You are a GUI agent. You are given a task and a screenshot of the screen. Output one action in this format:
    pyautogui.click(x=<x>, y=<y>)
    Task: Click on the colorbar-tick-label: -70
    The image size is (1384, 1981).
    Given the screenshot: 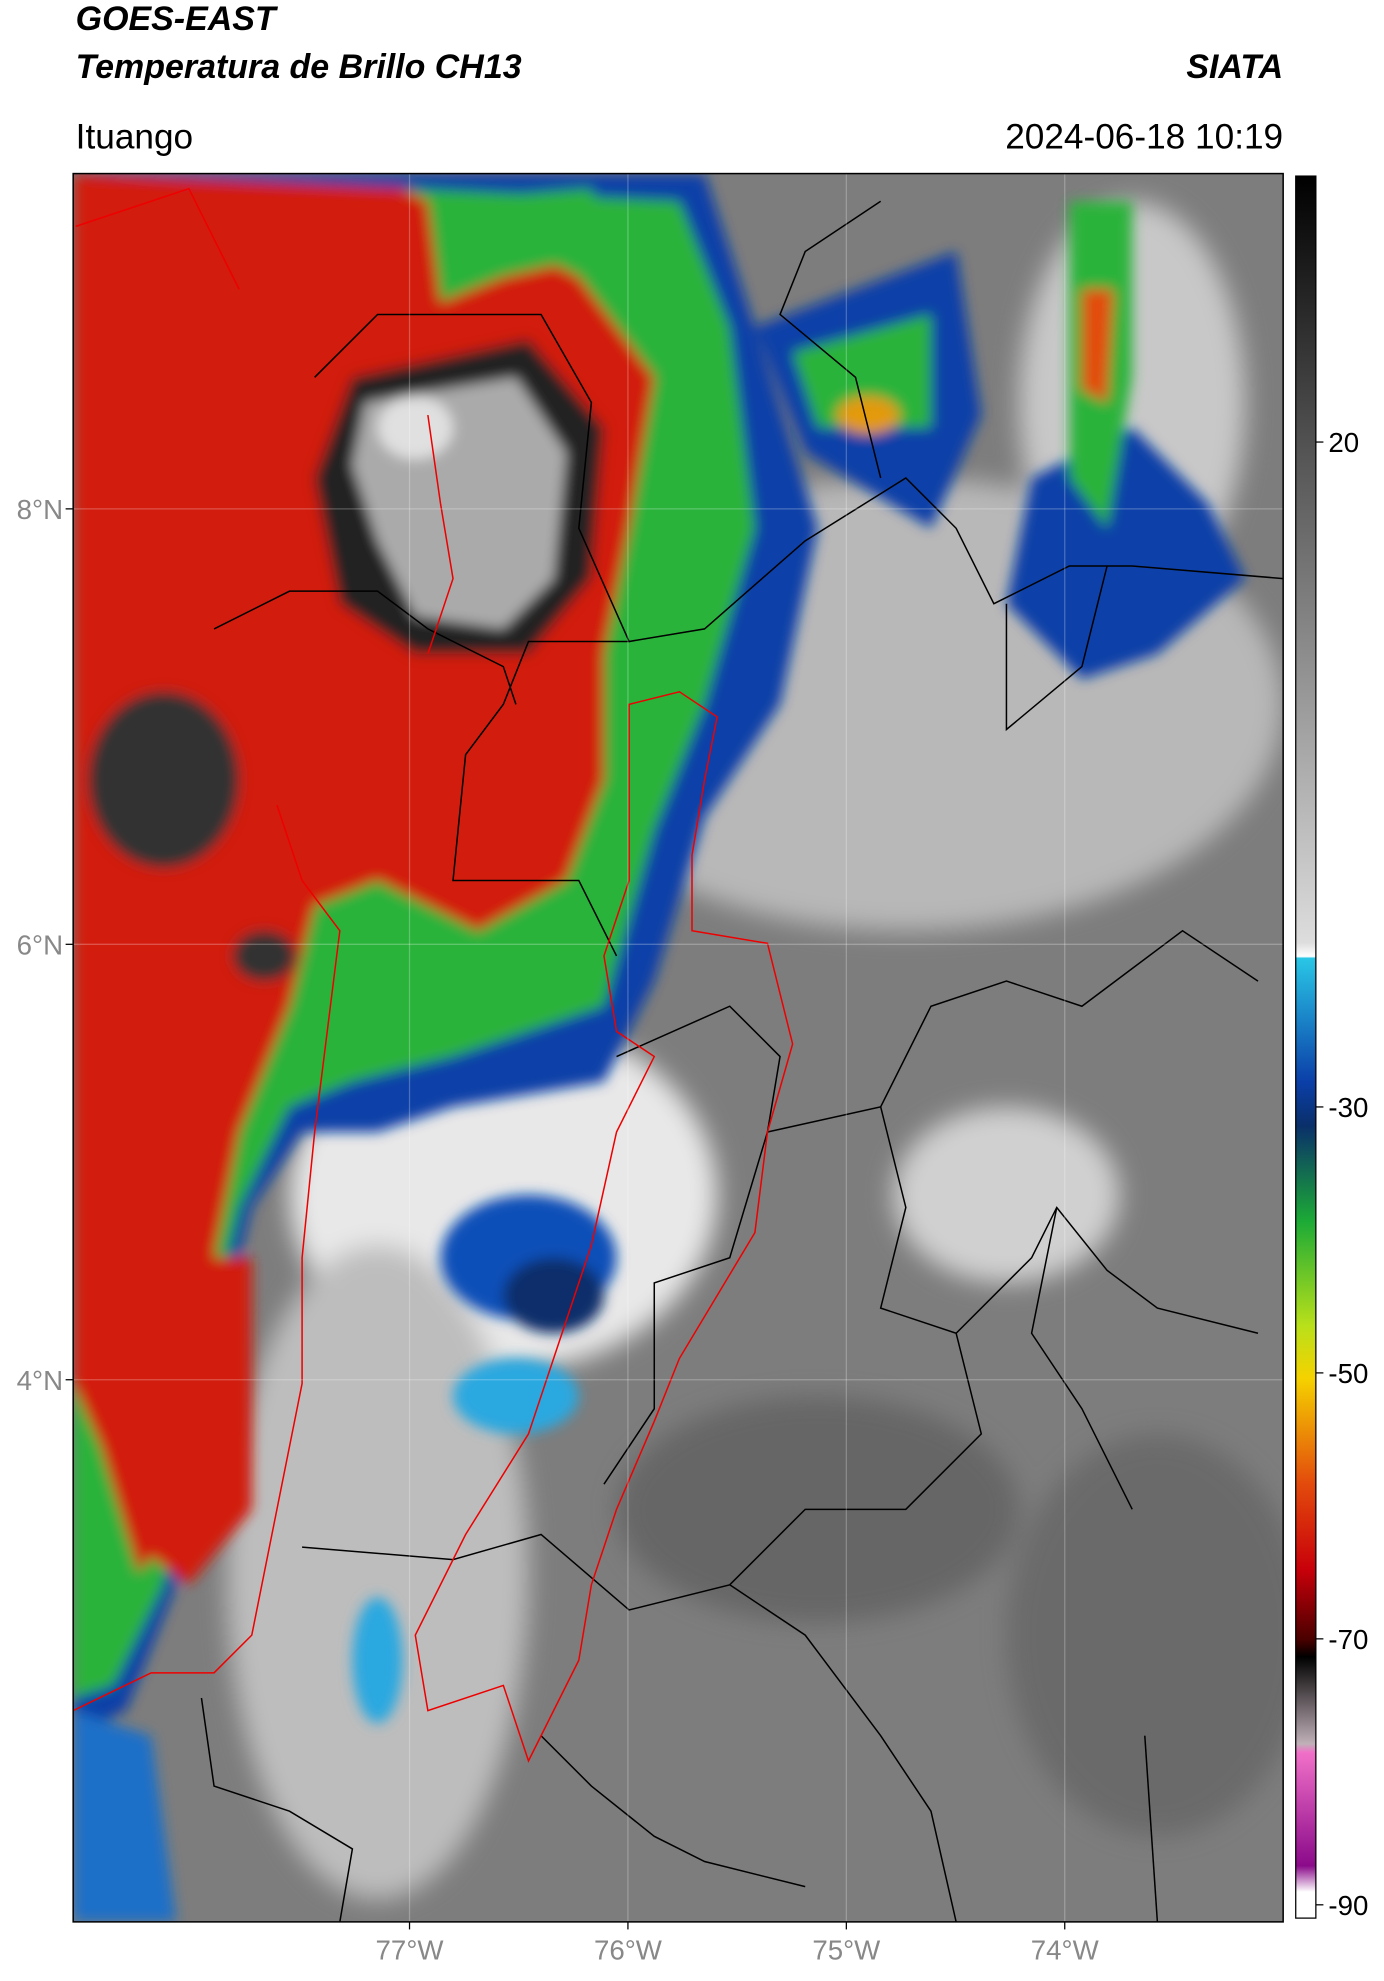 What is the action you would take?
    pyautogui.click(x=1348, y=1639)
    